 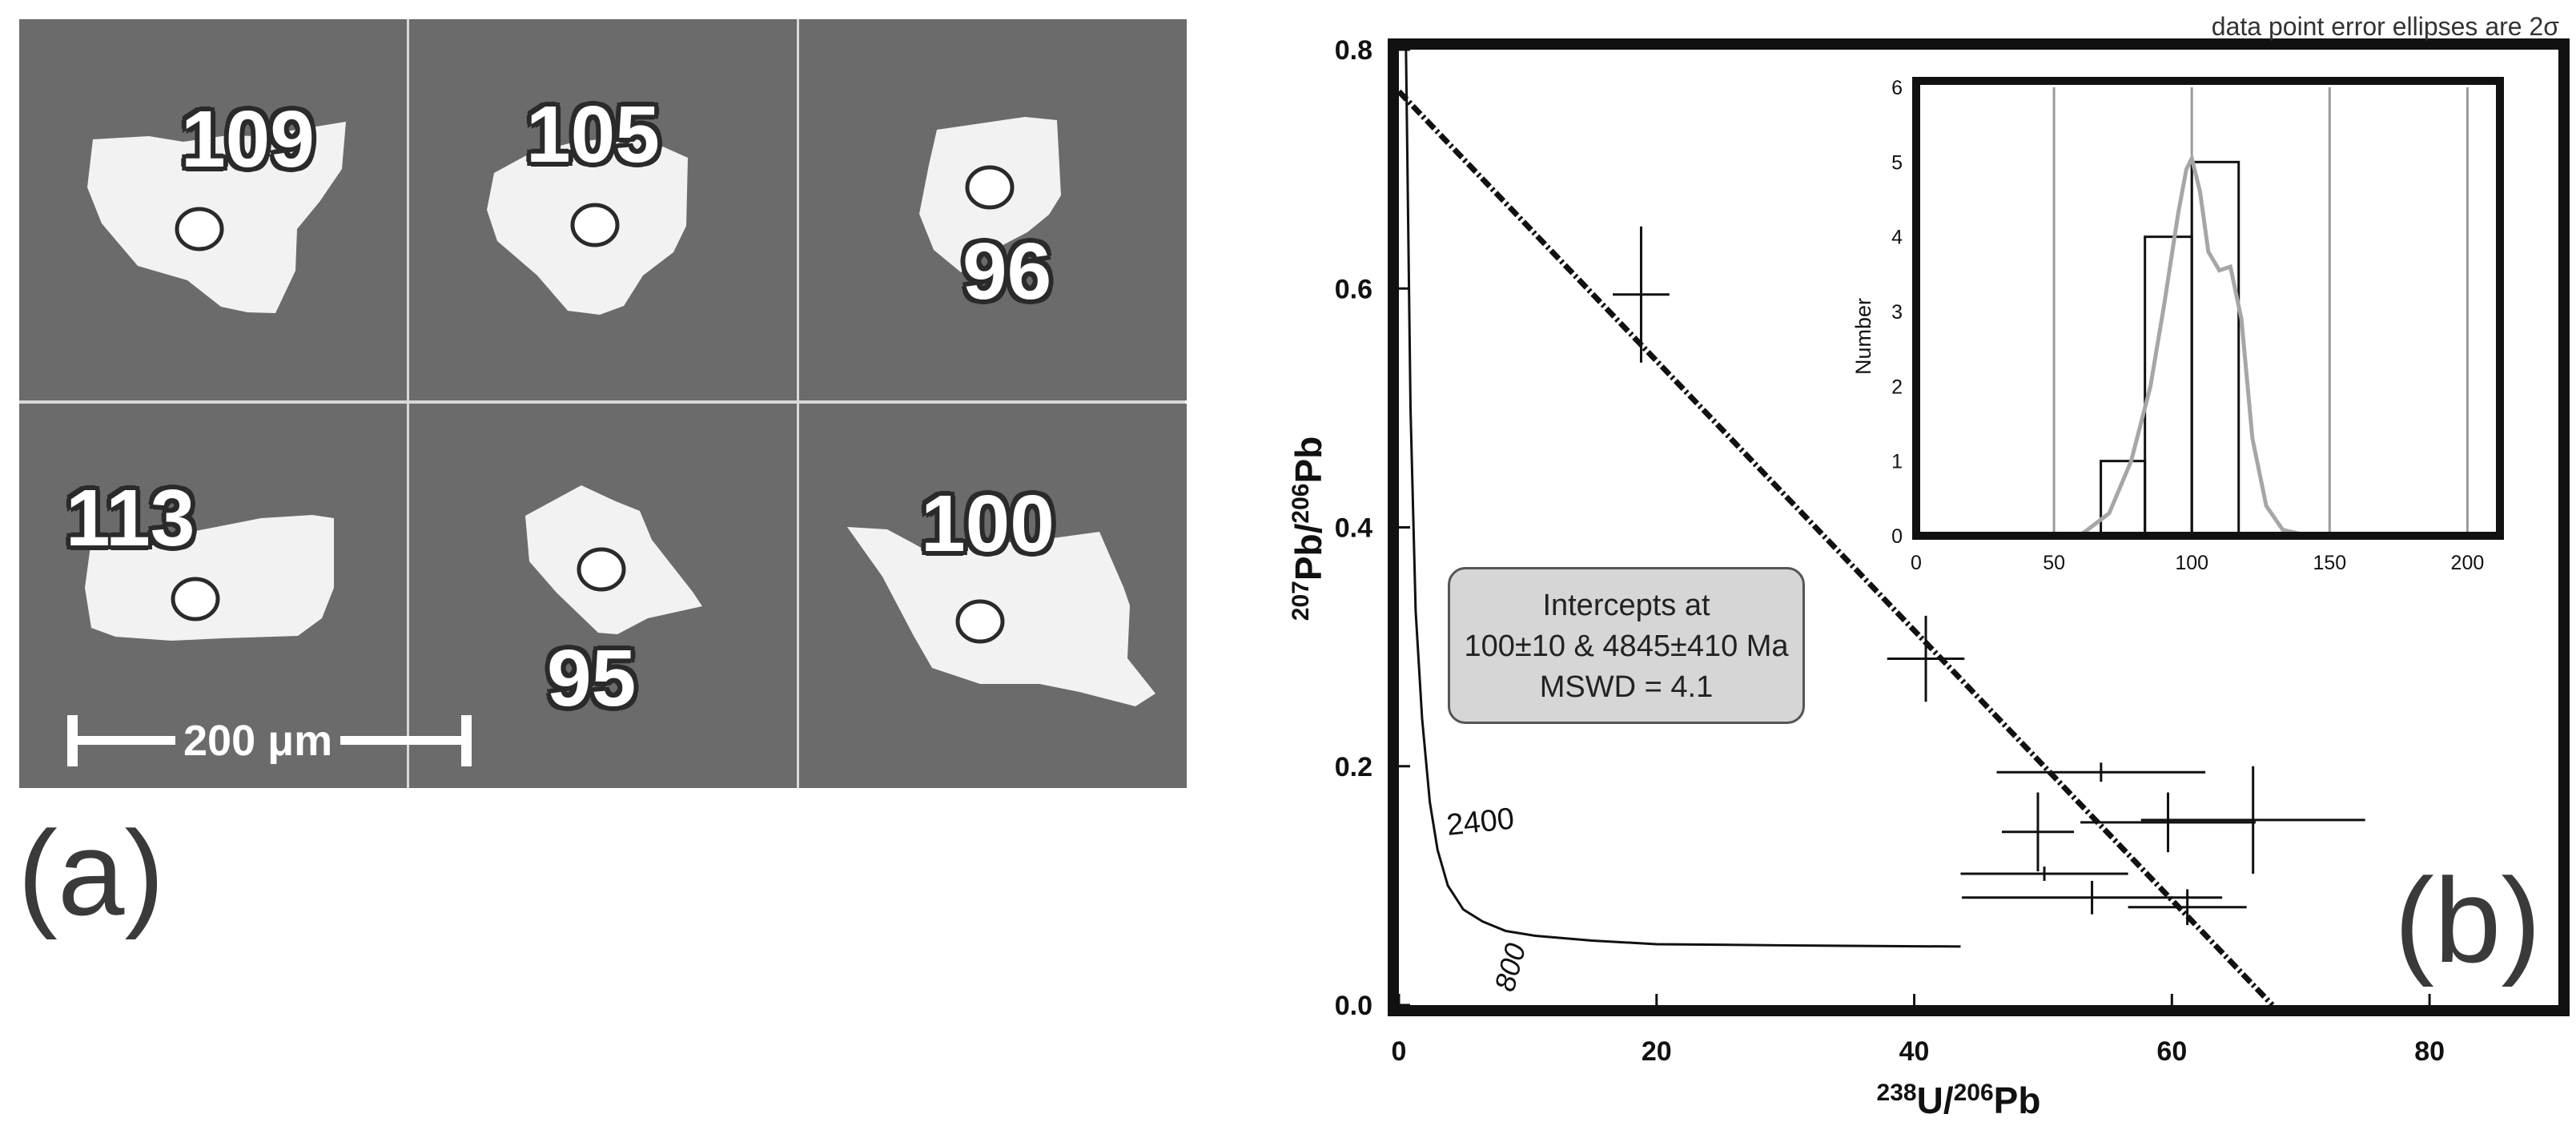 I want to click on y-tick-label: 0.6, so click(x=1353, y=289).